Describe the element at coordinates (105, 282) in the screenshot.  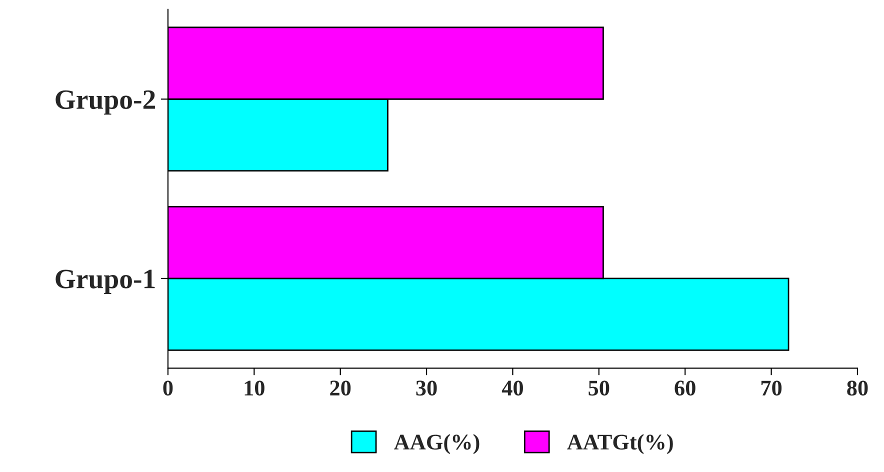
I see `y-tick-label: Grupo-1` at that location.